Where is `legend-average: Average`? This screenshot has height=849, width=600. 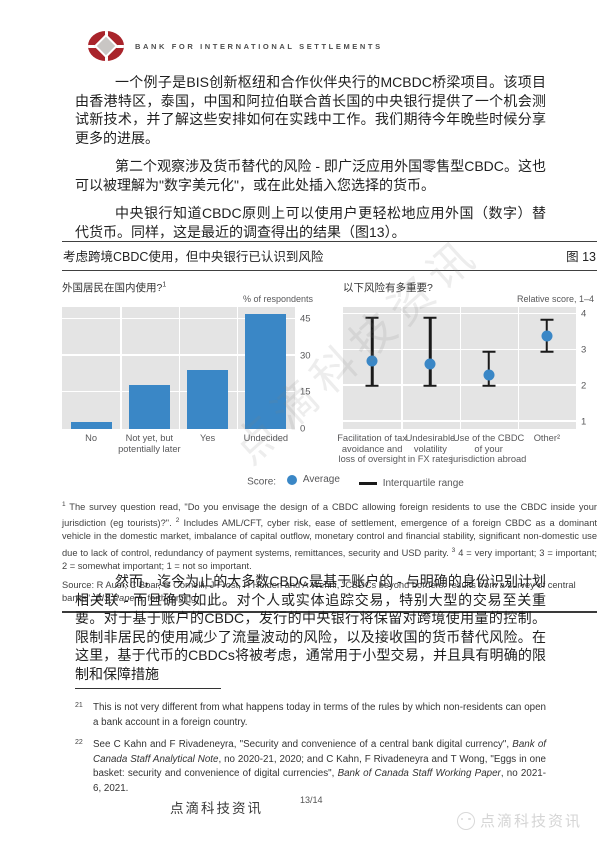 legend-average: Average is located at coordinates (313, 479).